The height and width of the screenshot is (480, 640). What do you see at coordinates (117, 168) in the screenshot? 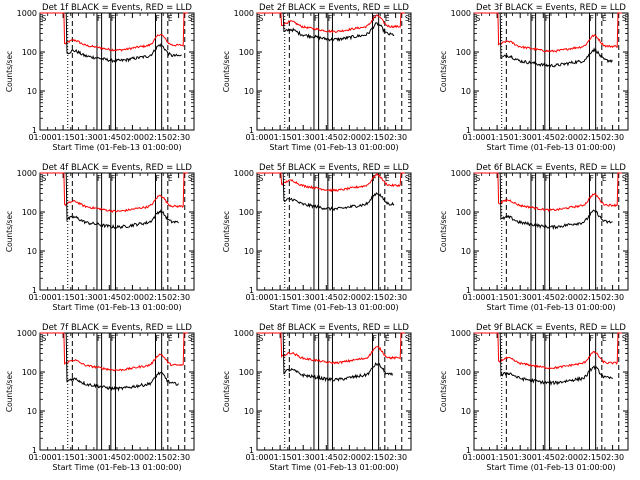
I see `panel-title: Det 4f BLACK = Events, RED = LLD` at bounding box center [117, 168].